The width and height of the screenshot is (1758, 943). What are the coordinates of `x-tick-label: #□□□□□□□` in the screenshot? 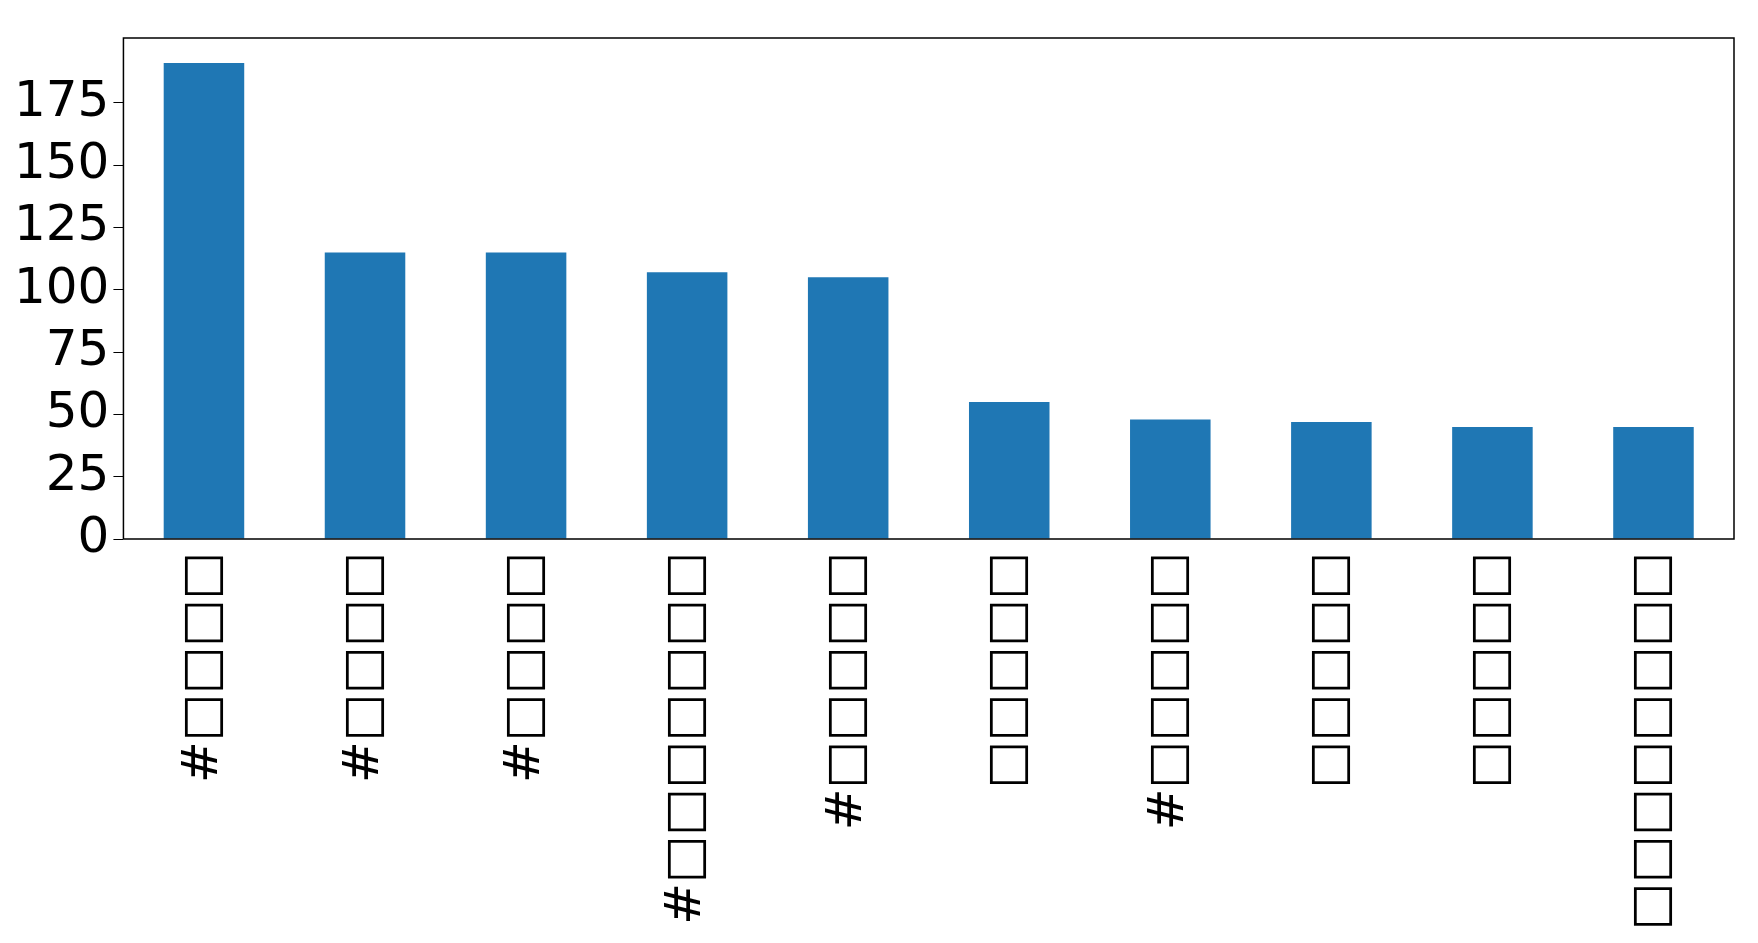 It's located at (683, 738).